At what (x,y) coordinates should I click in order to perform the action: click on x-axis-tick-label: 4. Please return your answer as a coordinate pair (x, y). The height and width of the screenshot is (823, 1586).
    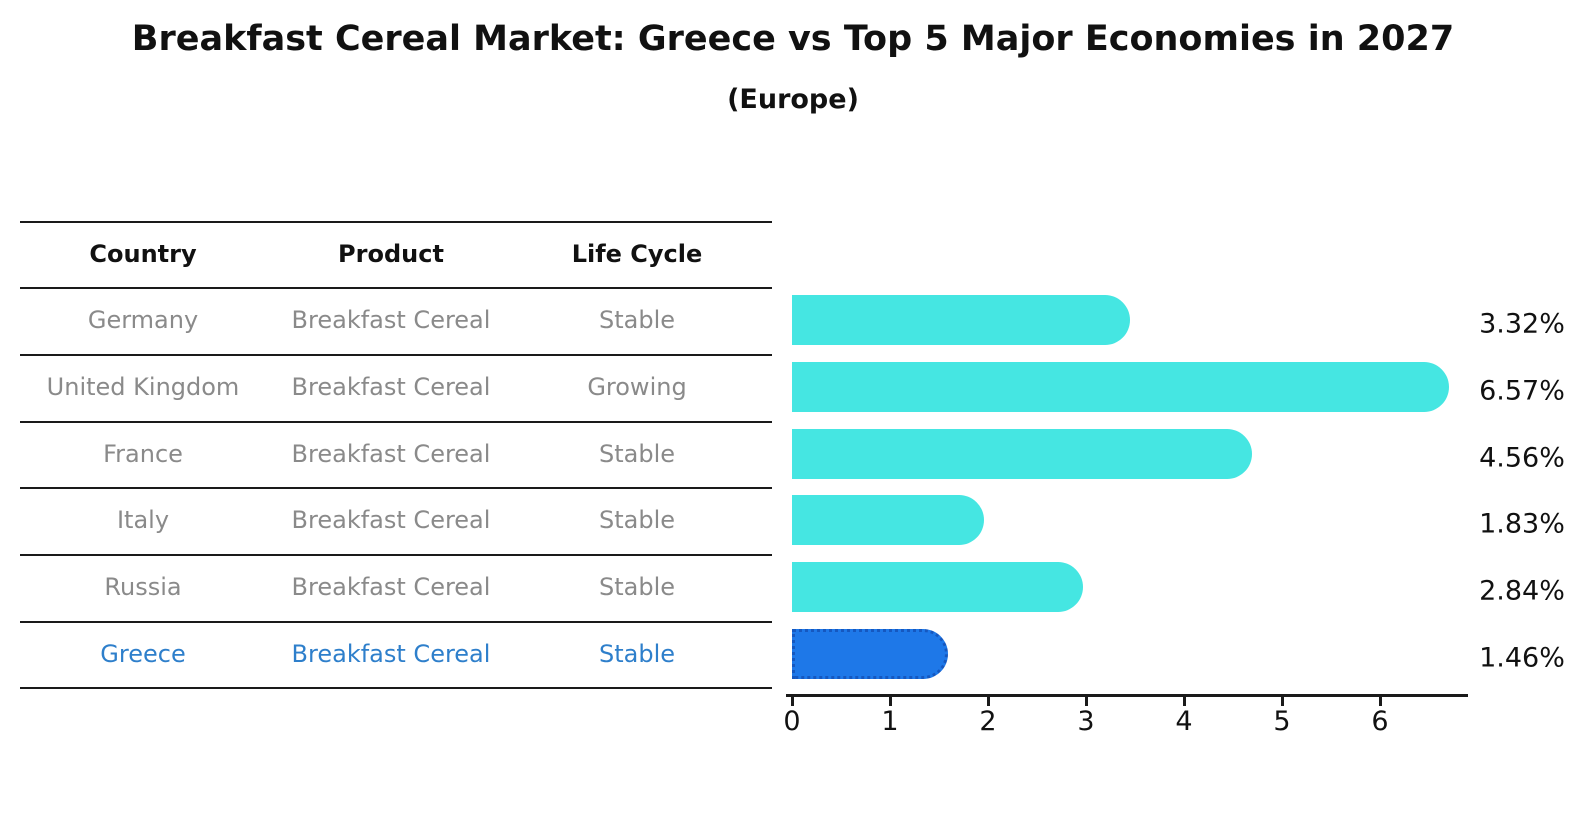
    Looking at the image, I should click on (1184, 721).